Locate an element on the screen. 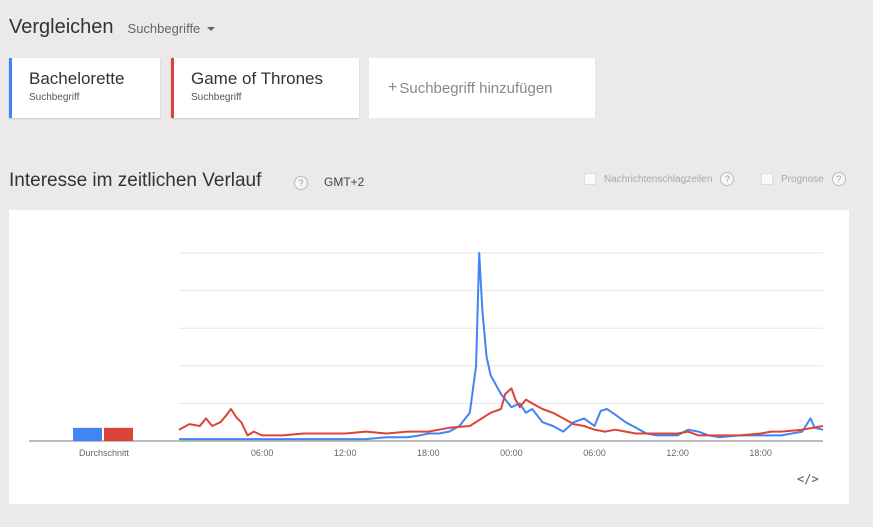 This screenshot has height=527, width=873. term-card-bachelorette: Bachelorette Suchbegriff is located at coordinates (84, 88).